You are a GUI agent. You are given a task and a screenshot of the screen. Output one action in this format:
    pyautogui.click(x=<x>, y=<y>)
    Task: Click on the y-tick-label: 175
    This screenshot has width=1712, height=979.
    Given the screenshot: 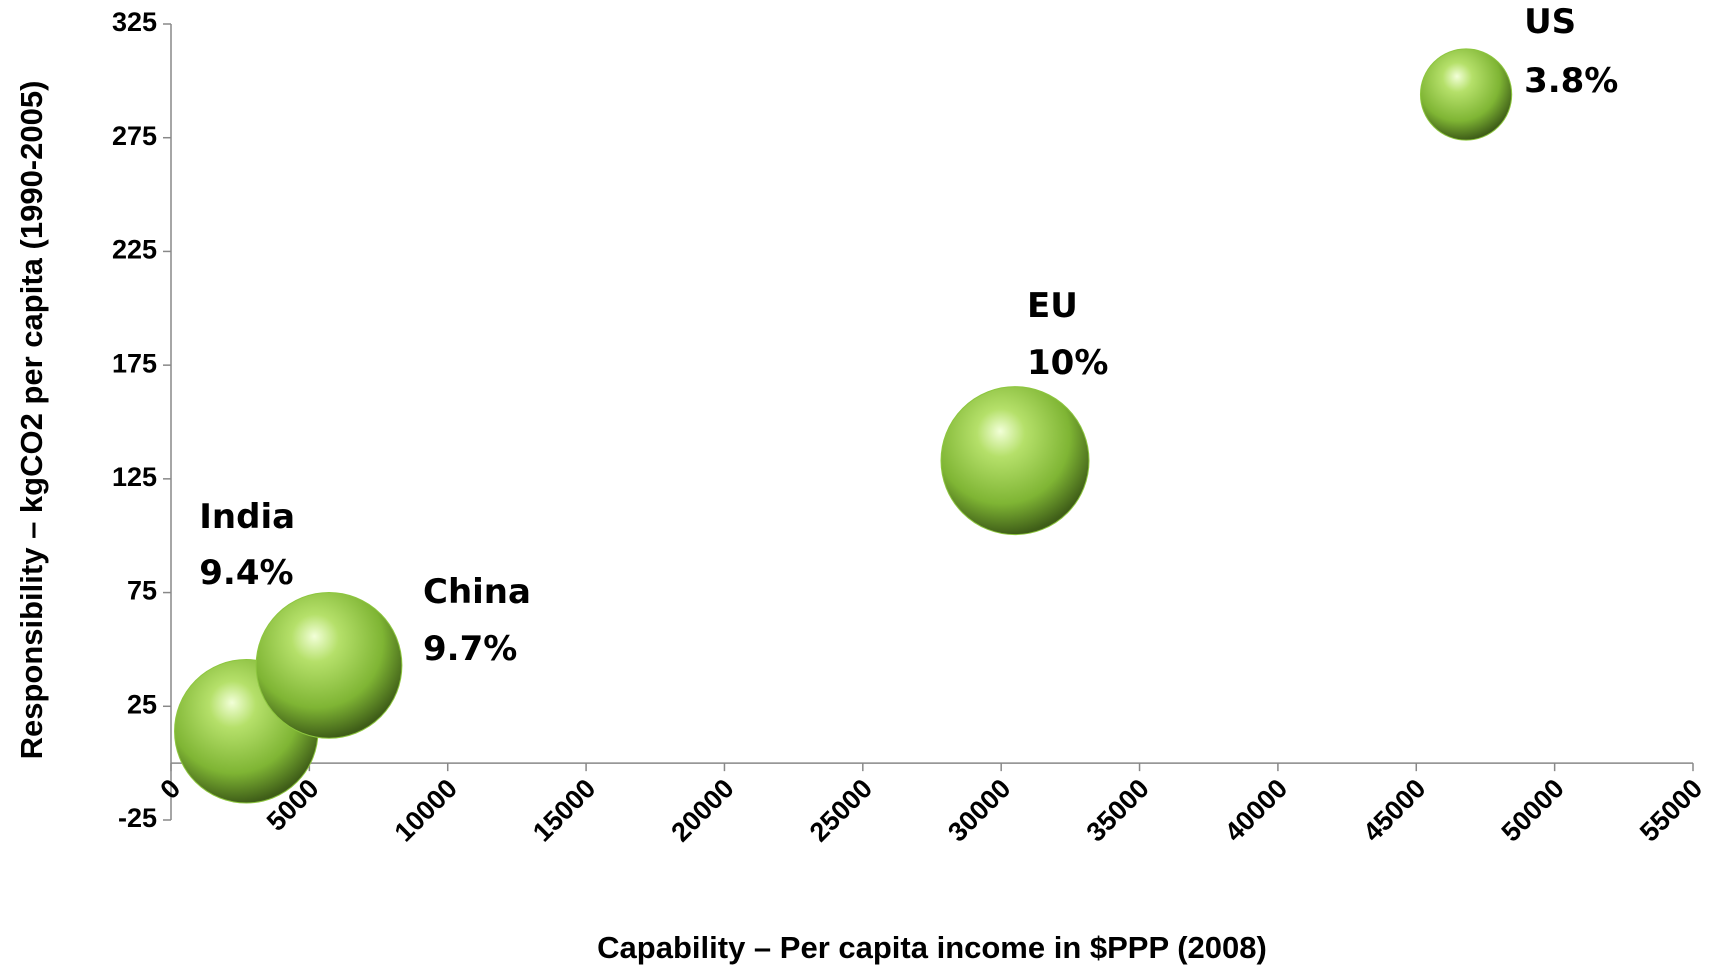 What is the action you would take?
    pyautogui.click(x=134, y=363)
    